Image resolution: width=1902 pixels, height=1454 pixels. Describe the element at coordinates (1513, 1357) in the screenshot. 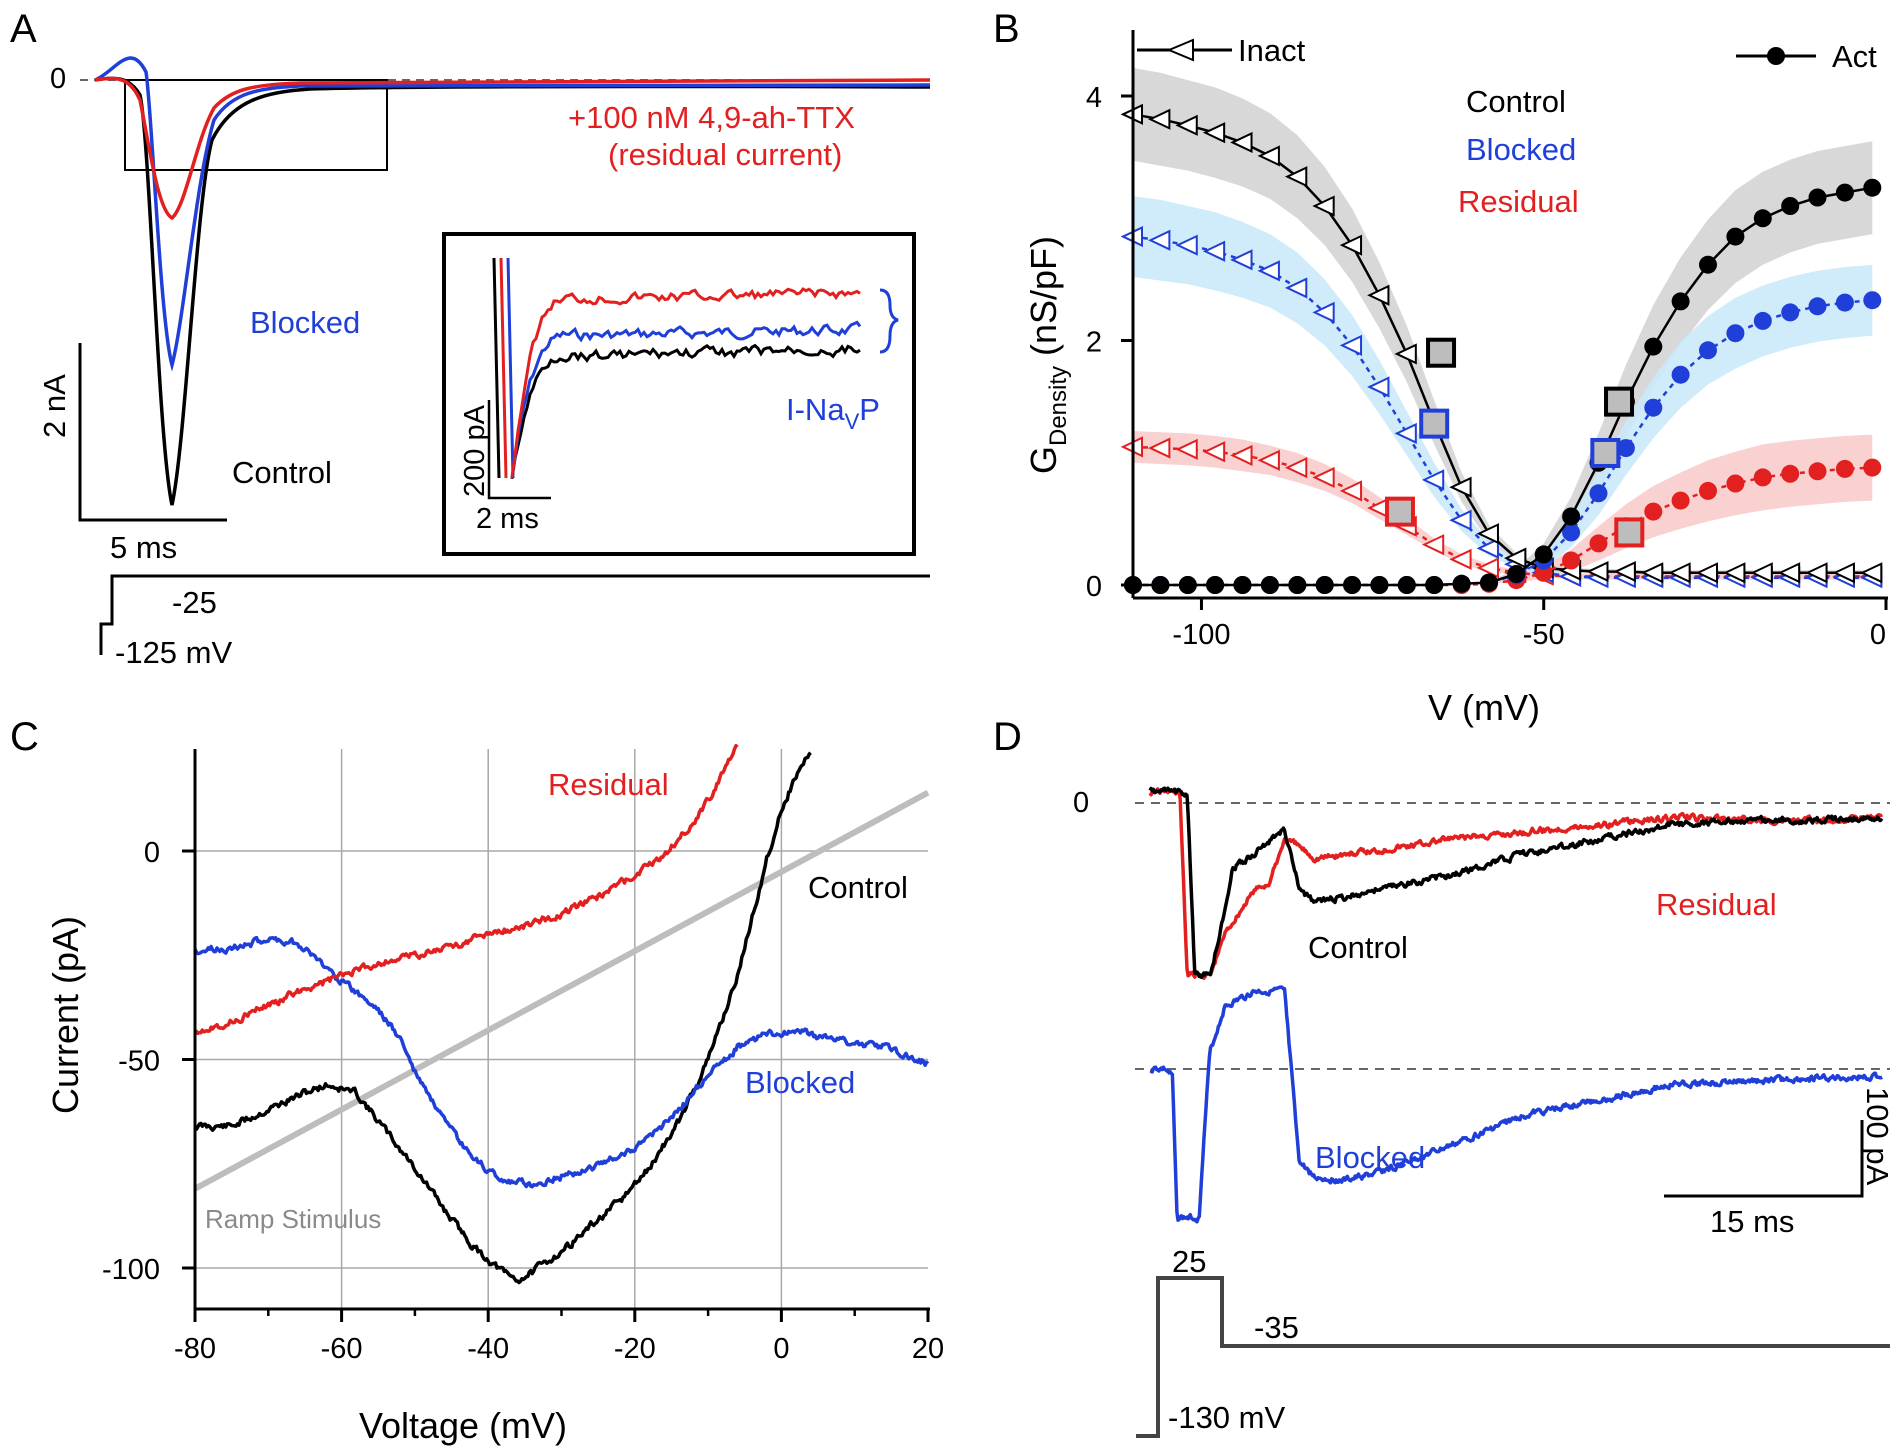

I see `panel-d-voltage-protocol` at that location.